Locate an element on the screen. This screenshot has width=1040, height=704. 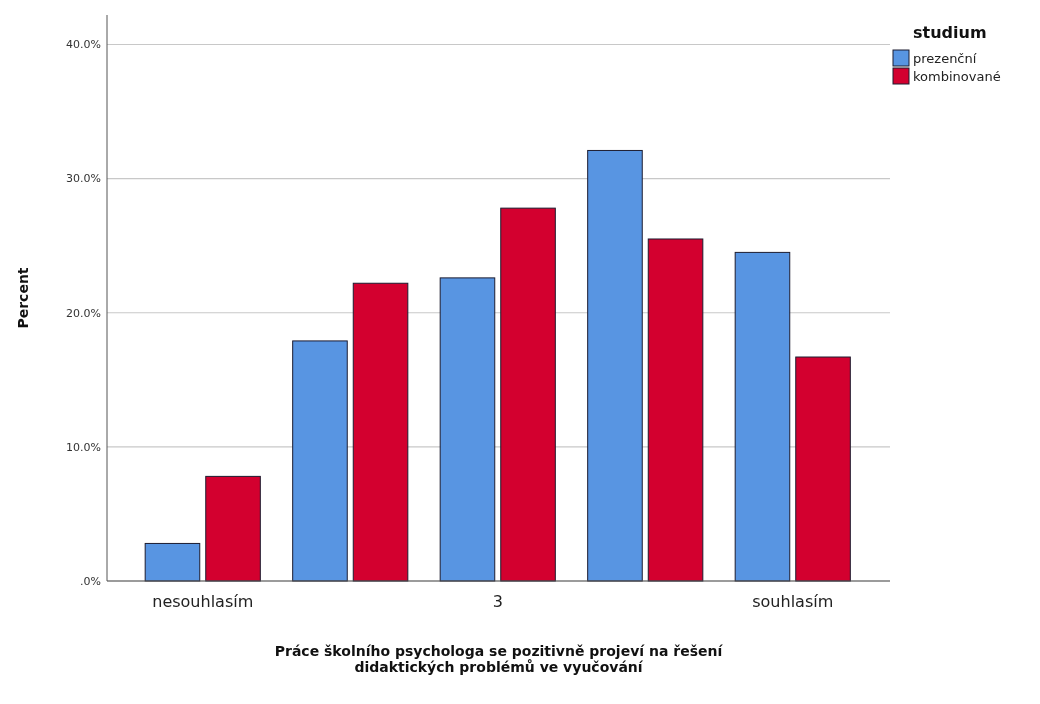
x-tick-label: nesouhlasím is located at coordinates (203, 601).